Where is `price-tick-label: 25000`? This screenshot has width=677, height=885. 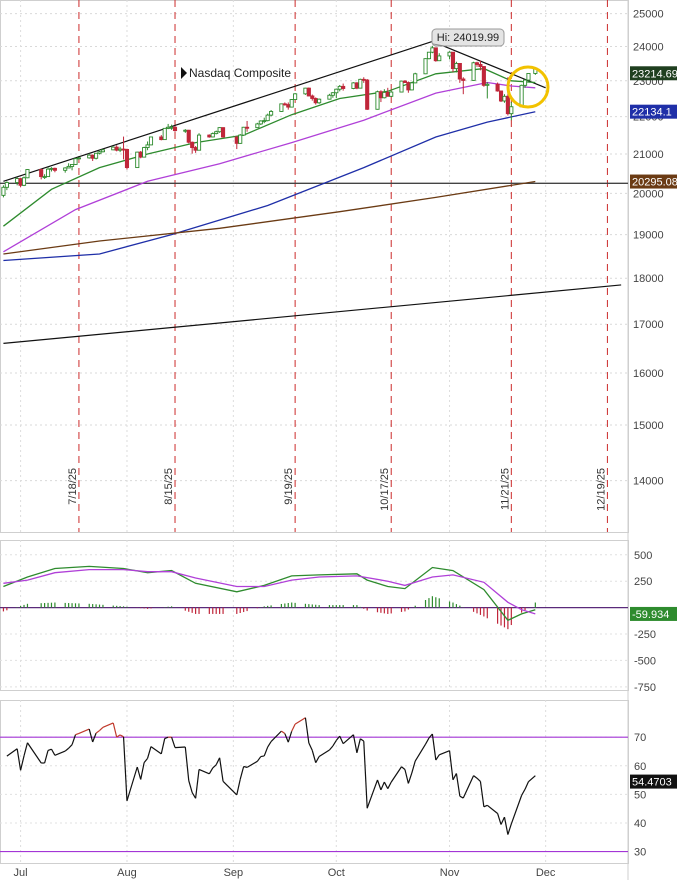 price-tick-label: 25000 is located at coordinates (648, 15).